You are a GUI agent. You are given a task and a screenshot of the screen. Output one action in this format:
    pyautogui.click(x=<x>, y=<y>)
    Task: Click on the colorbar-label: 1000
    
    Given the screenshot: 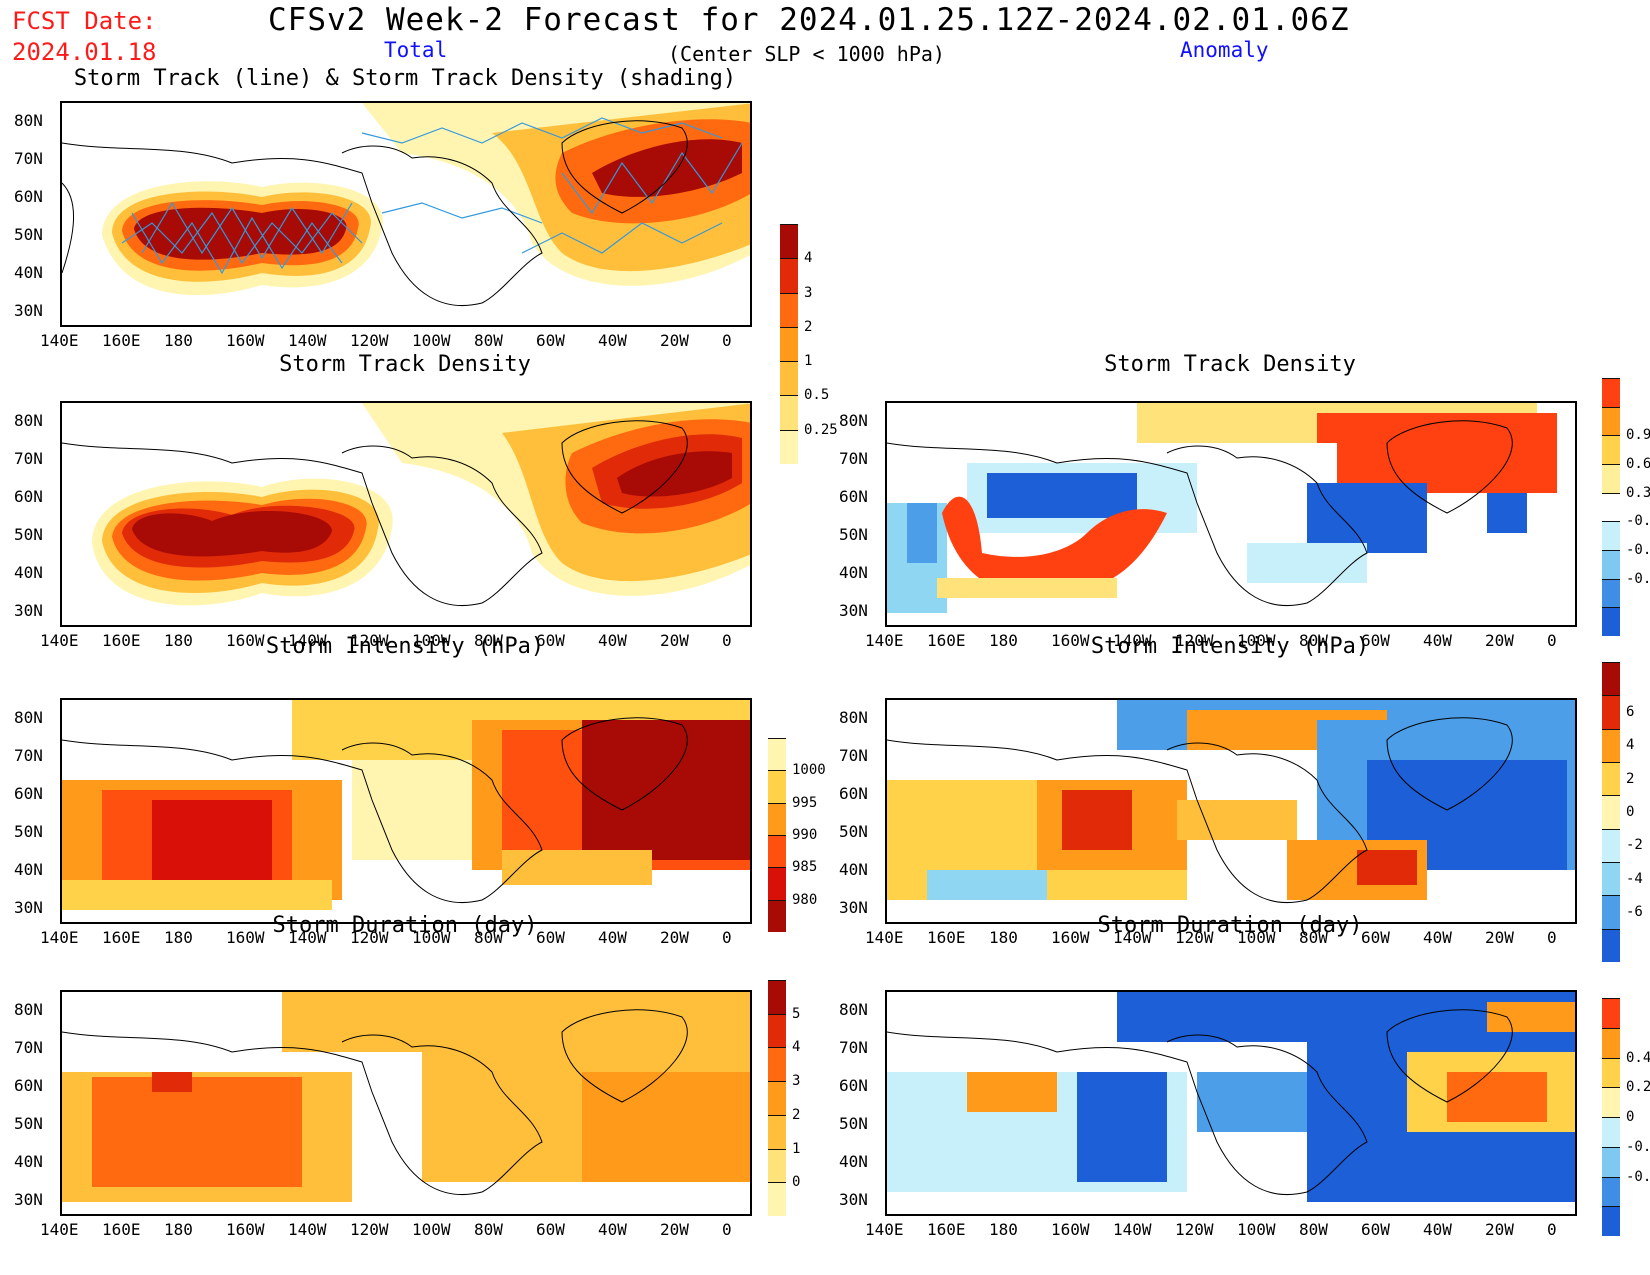 What is the action you would take?
    pyautogui.click(x=809, y=770)
    